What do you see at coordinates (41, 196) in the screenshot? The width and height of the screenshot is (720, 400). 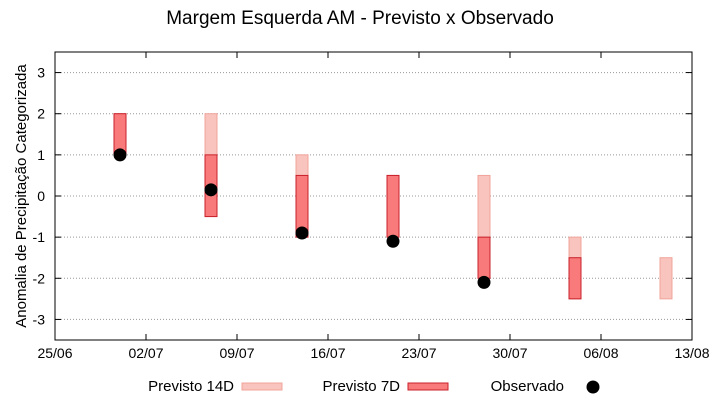 I see `y-tick-label: 0` at bounding box center [41, 196].